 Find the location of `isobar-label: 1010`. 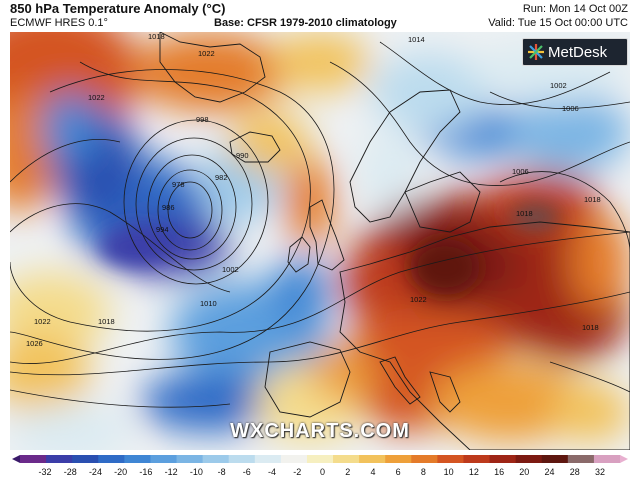

isobar-label: 1010 is located at coordinates (208, 303).